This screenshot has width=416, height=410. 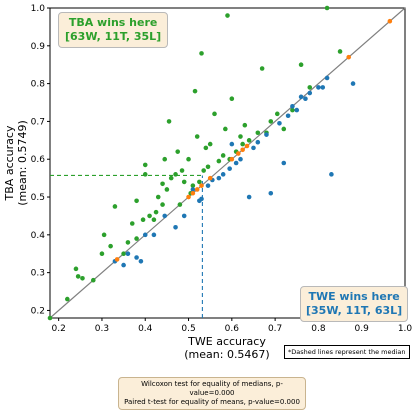 What do you see at coordinates (354, 304) in the screenshot?
I see `twe-wins-annotation: TWE wins here [35W, 11T, 63L]` at bounding box center [354, 304].